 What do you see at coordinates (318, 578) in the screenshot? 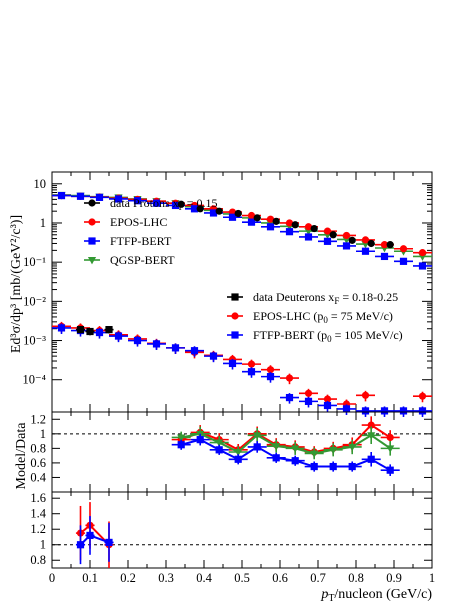
I see `x-tick-label: 0.7` at bounding box center [318, 578].